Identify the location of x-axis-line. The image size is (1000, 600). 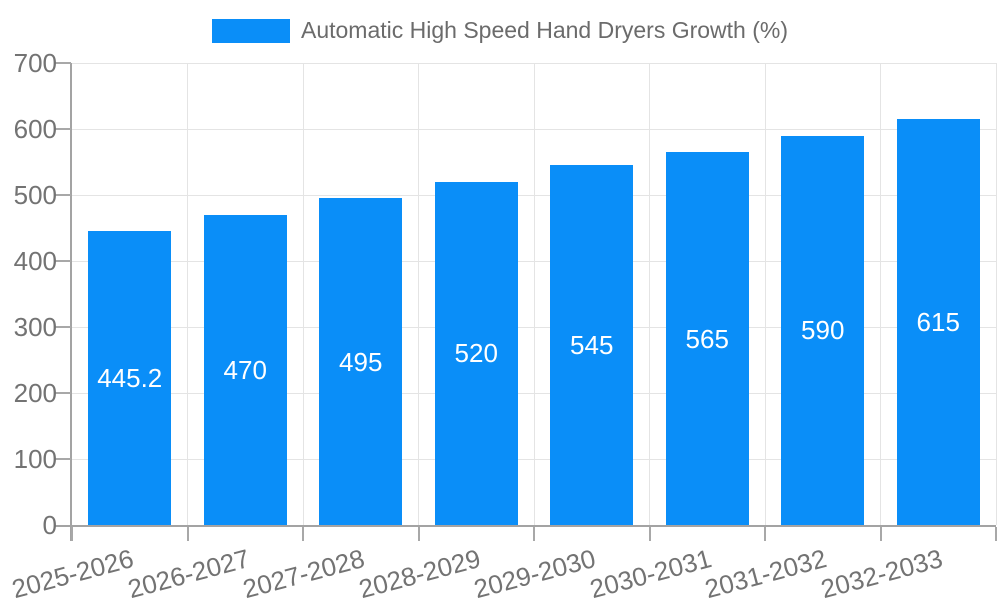
(525, 526).